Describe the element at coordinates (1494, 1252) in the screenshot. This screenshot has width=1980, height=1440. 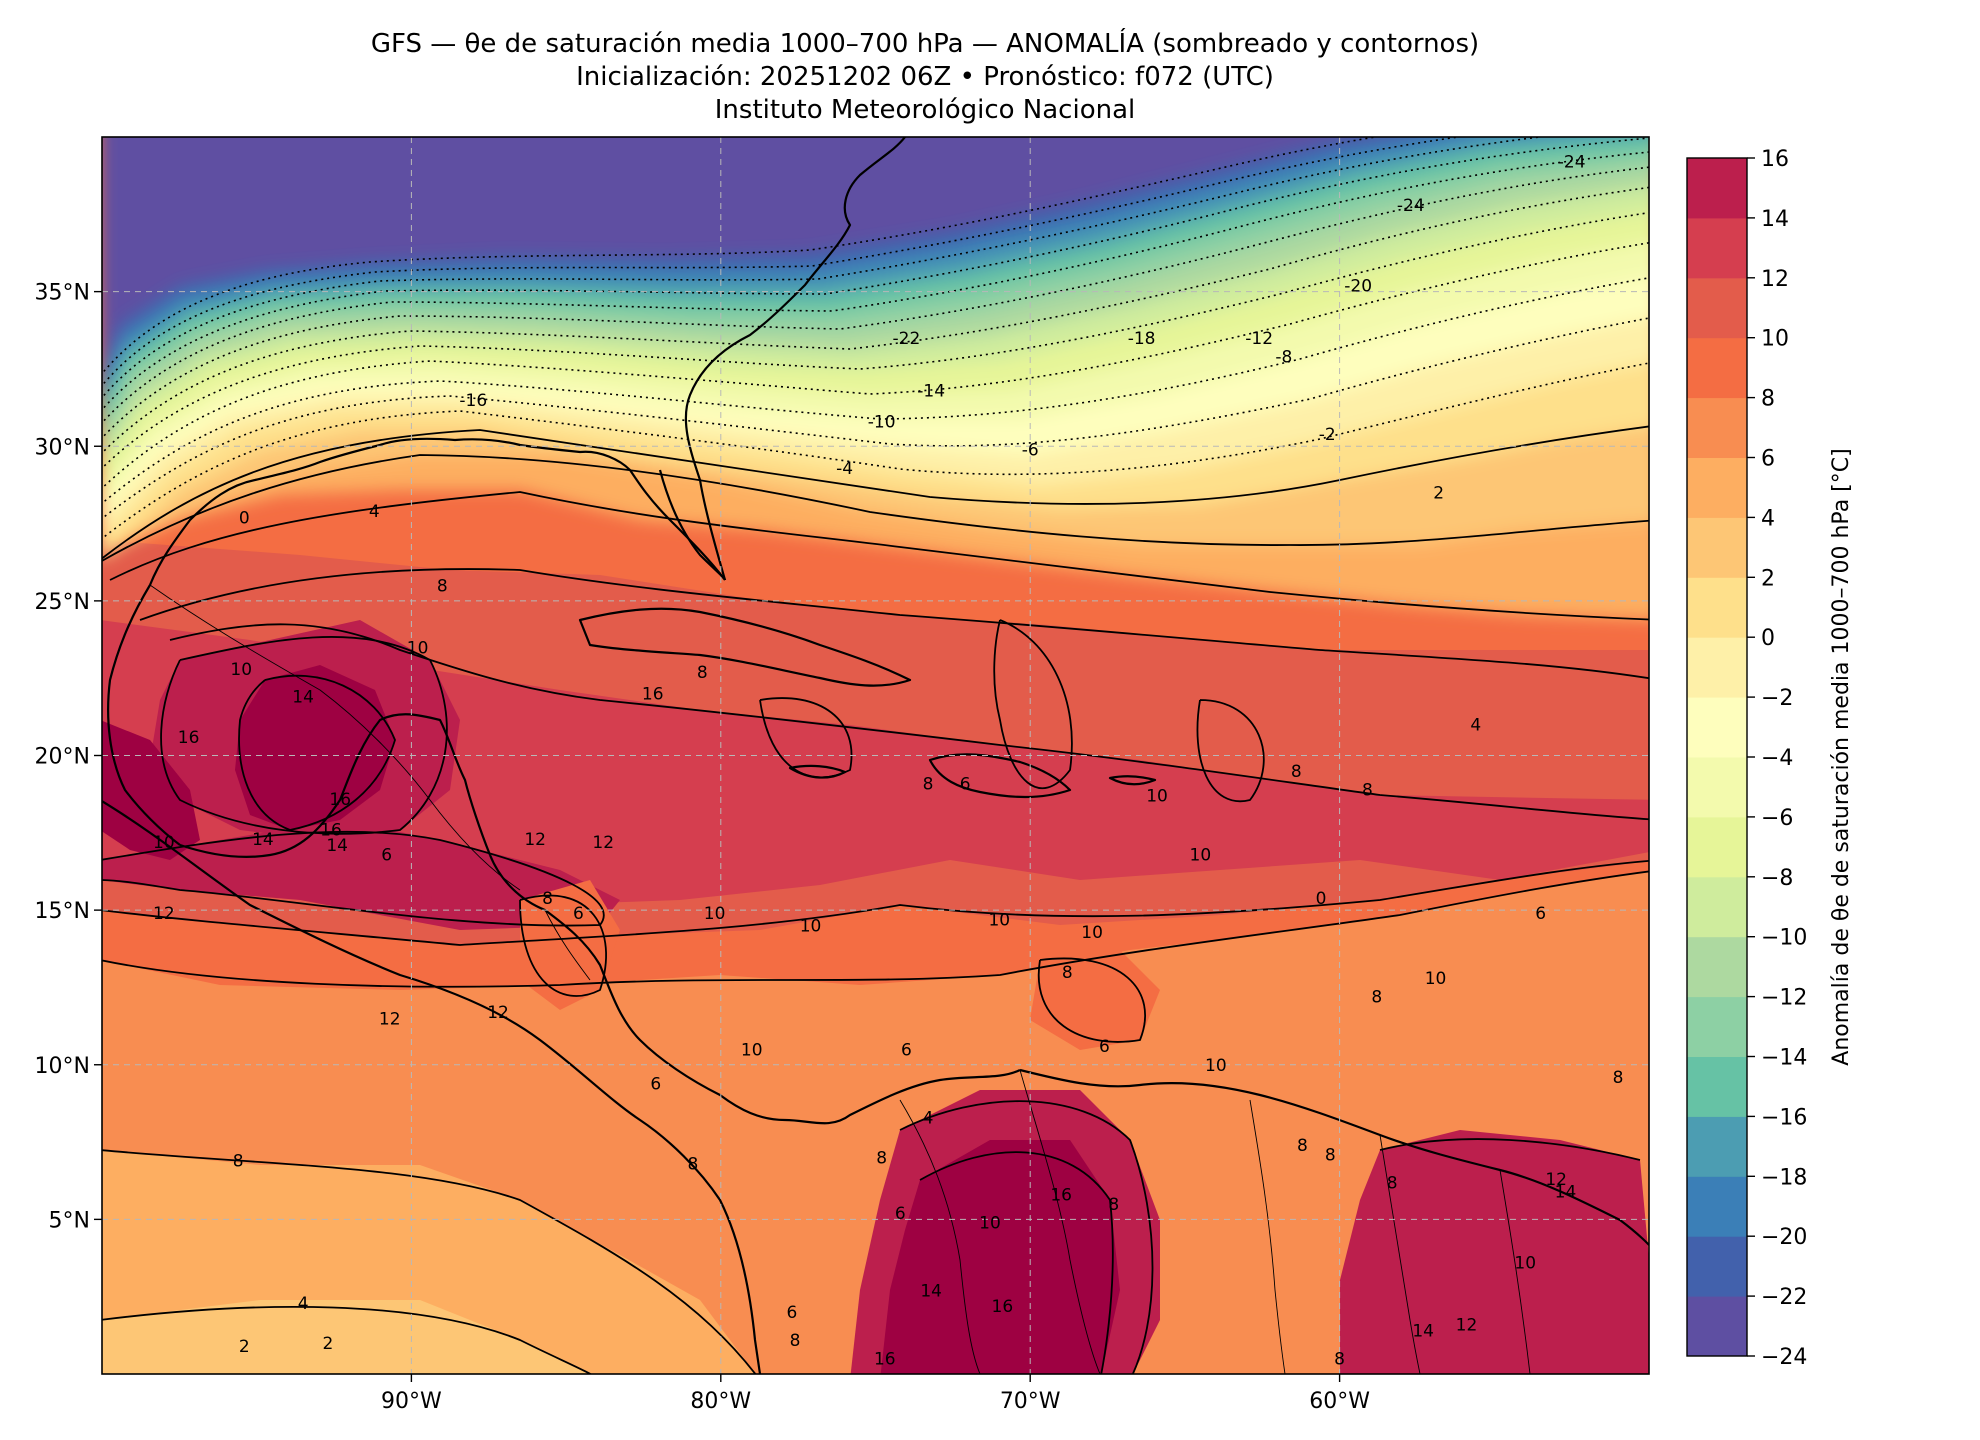
I see `shading-guiana-core` at that location.